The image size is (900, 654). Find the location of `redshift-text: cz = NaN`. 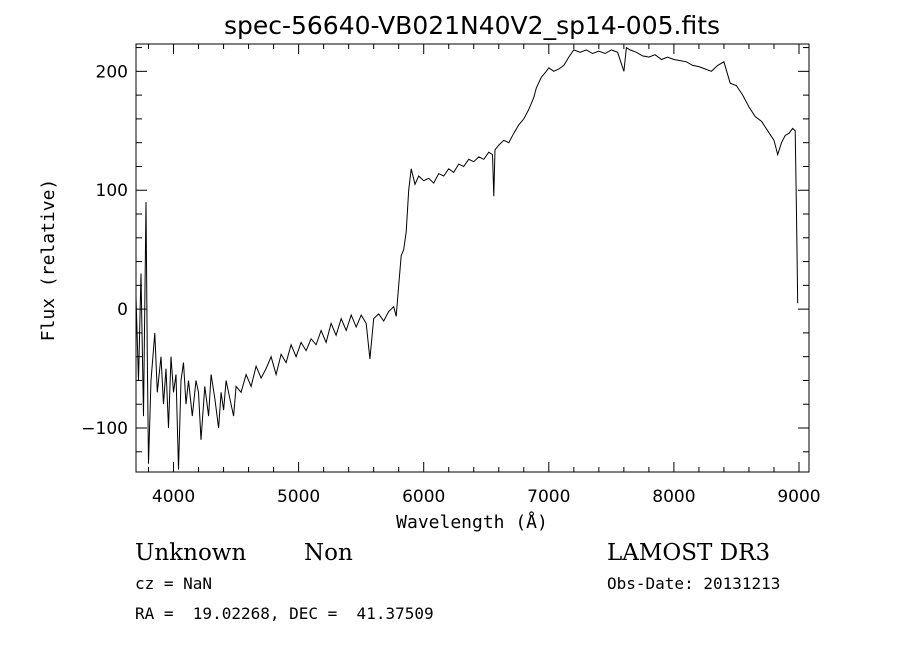

redshift-text: cz = NaN is located at coordinates (173, 583).